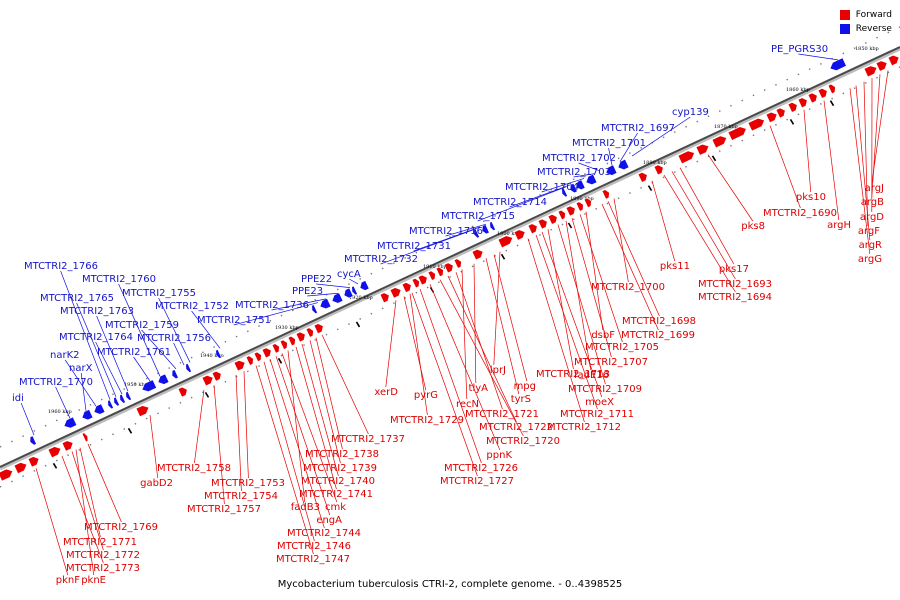  I want to click on gene-label-reverse: idi, so click(18, 398).